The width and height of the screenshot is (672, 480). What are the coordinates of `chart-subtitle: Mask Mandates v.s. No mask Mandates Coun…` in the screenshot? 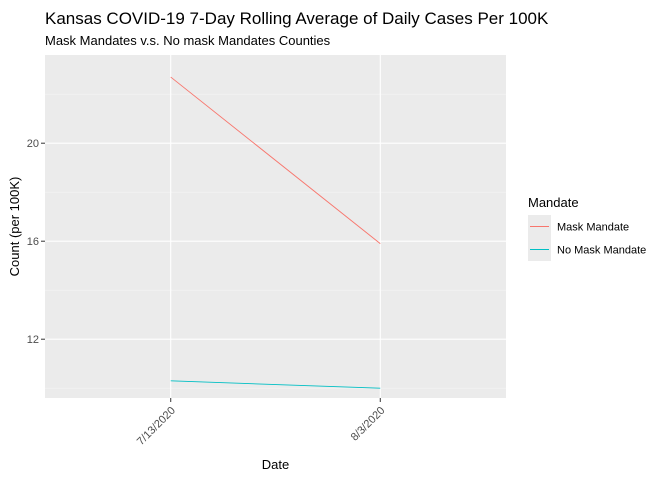 It's located at (188, 40).